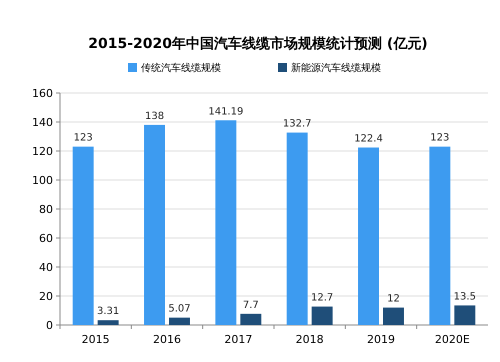 The width and height of the screenshot is (500, 362). What do you see at coordinates (154, 116) in the screenshot?
I see `data-label: 138` at bounding box center [154, 116].